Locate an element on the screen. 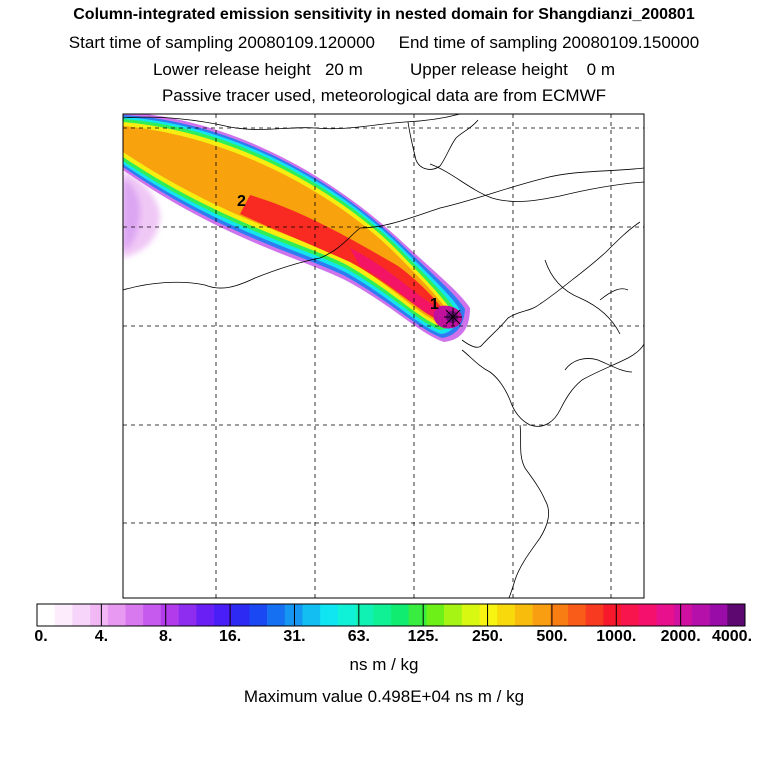  legend-tick-label: 125. is located at coordinates (423, 636).